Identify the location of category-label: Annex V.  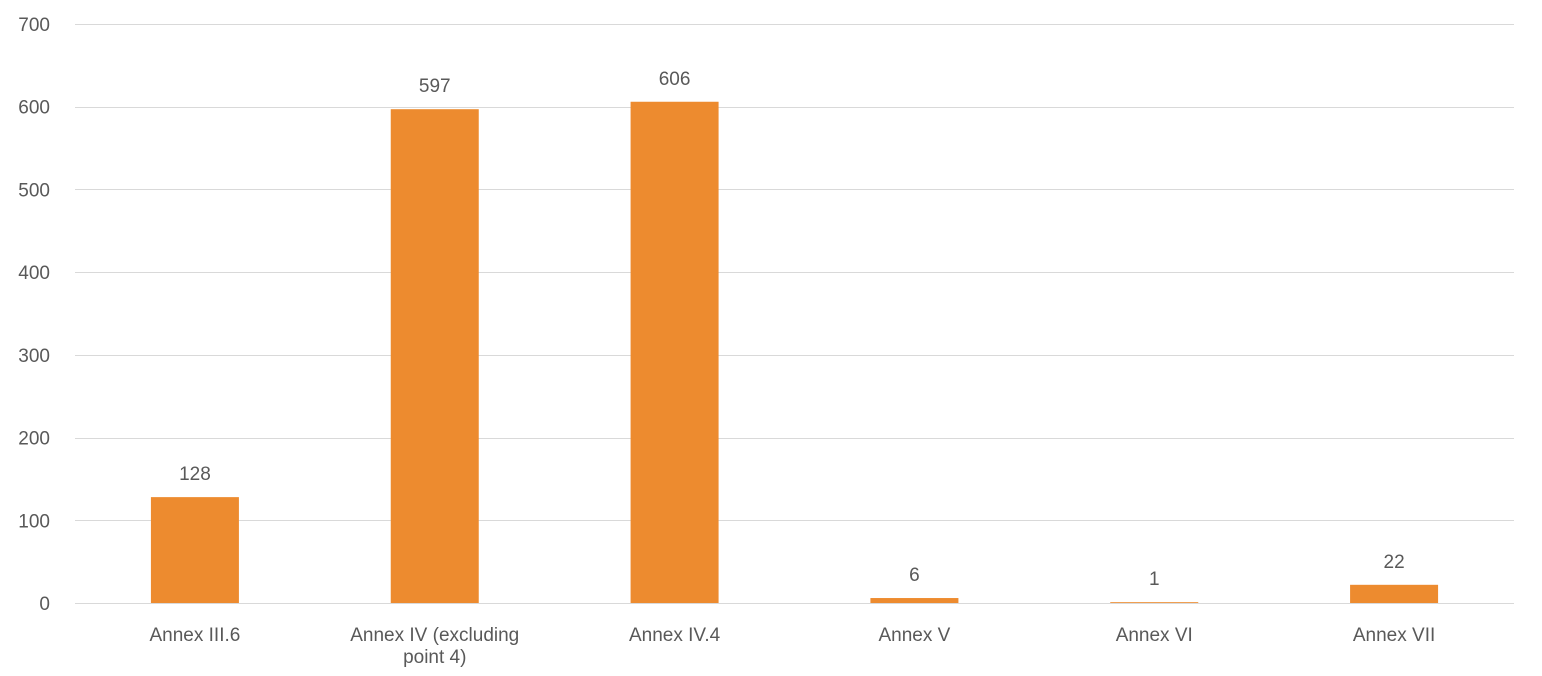
(915, 635).